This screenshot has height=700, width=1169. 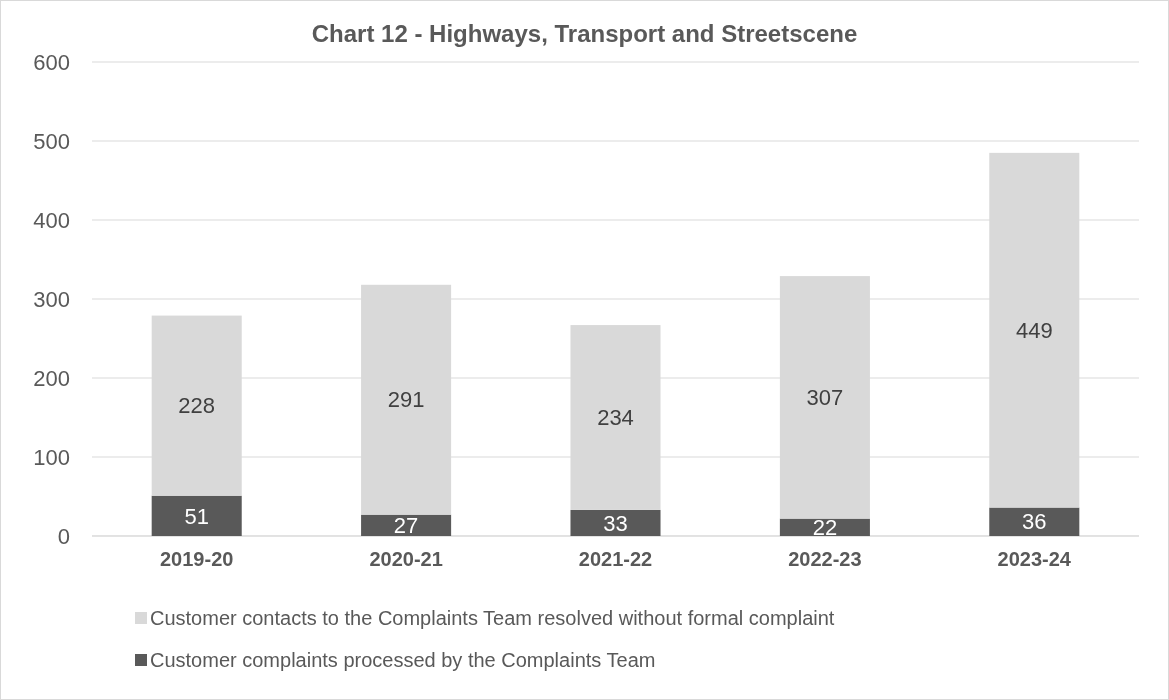 What do you see at coordinates (615, 418) in the screenshot?
I see `data-label: 234` at bounding box center [615, 418].